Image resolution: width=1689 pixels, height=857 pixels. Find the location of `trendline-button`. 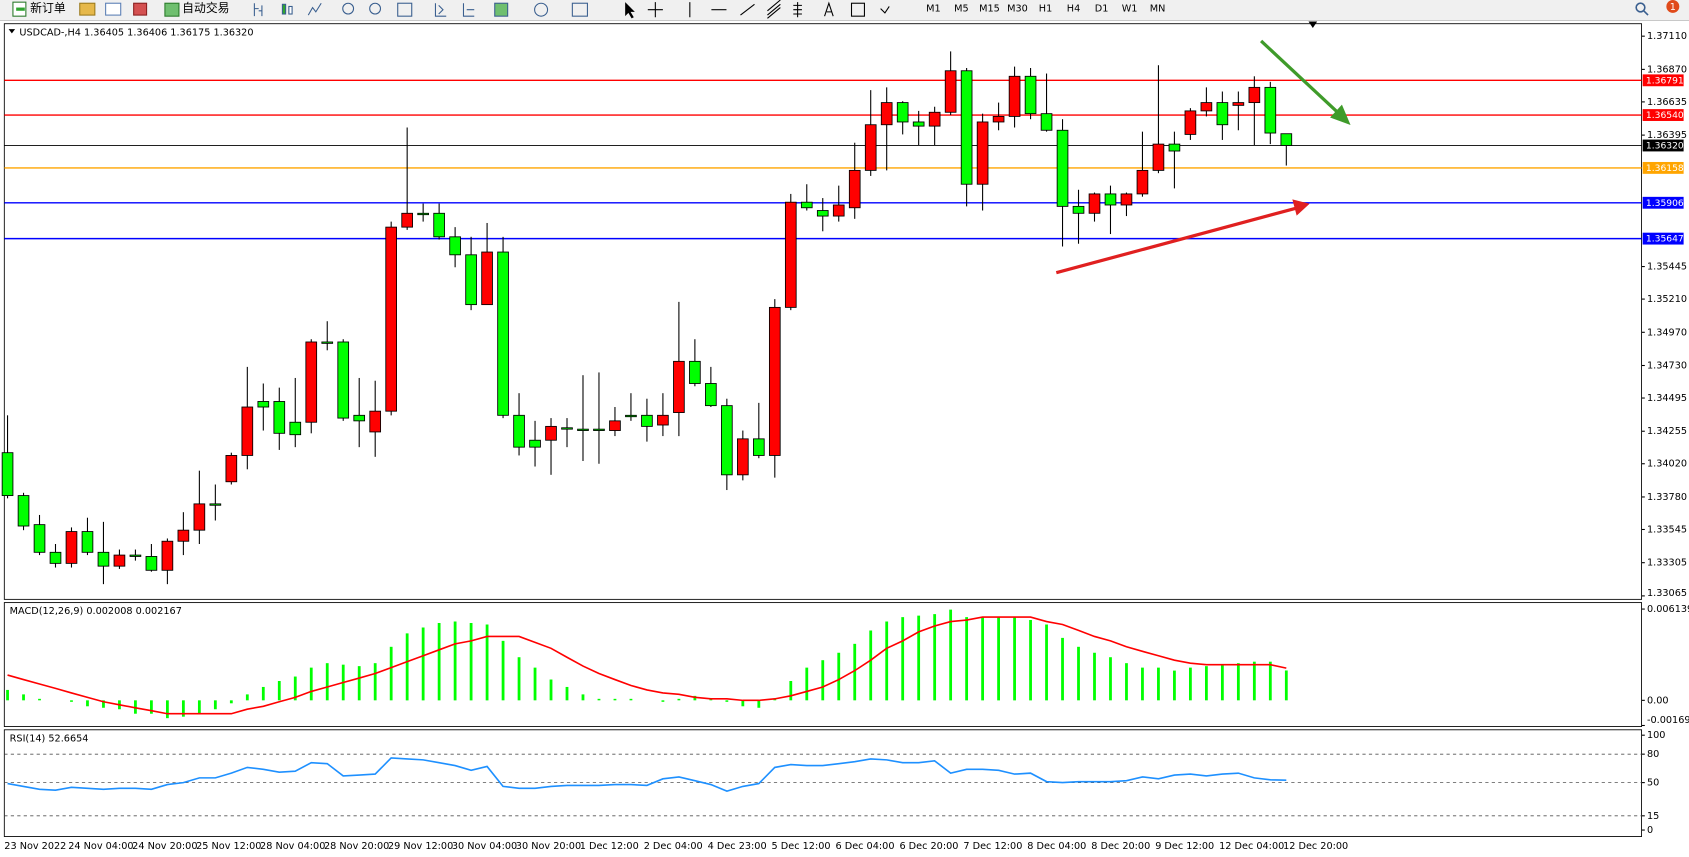

trendline-button is located at coordinates (747, 9).